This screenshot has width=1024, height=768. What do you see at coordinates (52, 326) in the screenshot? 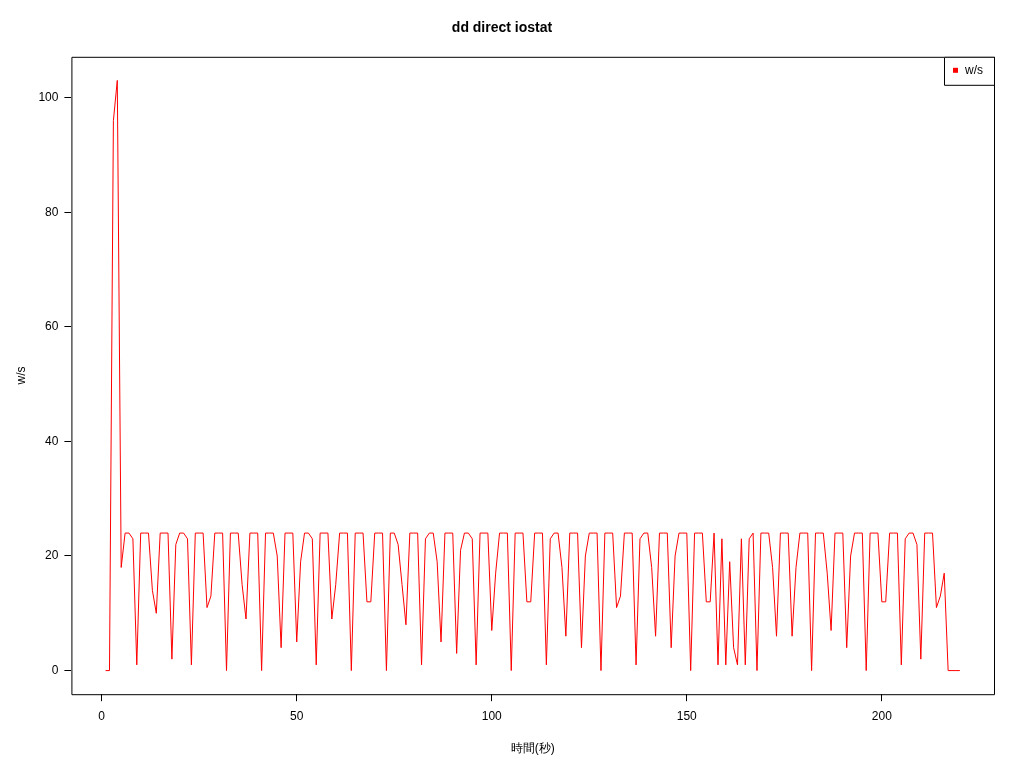
I see `y-tick-label: 60` at bounding box center [52, 326].